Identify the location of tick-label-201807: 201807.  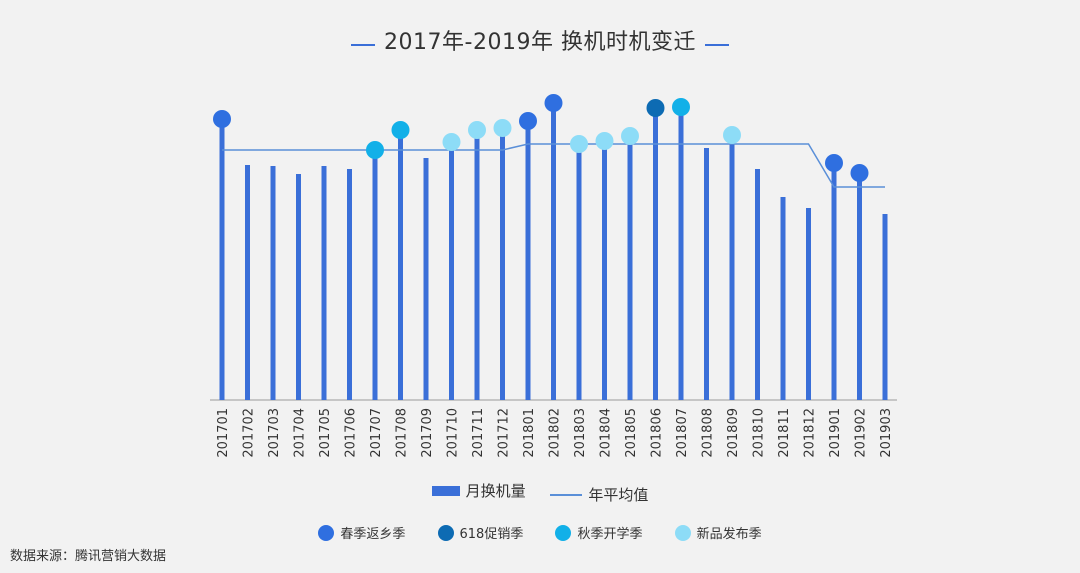
(682, 433).